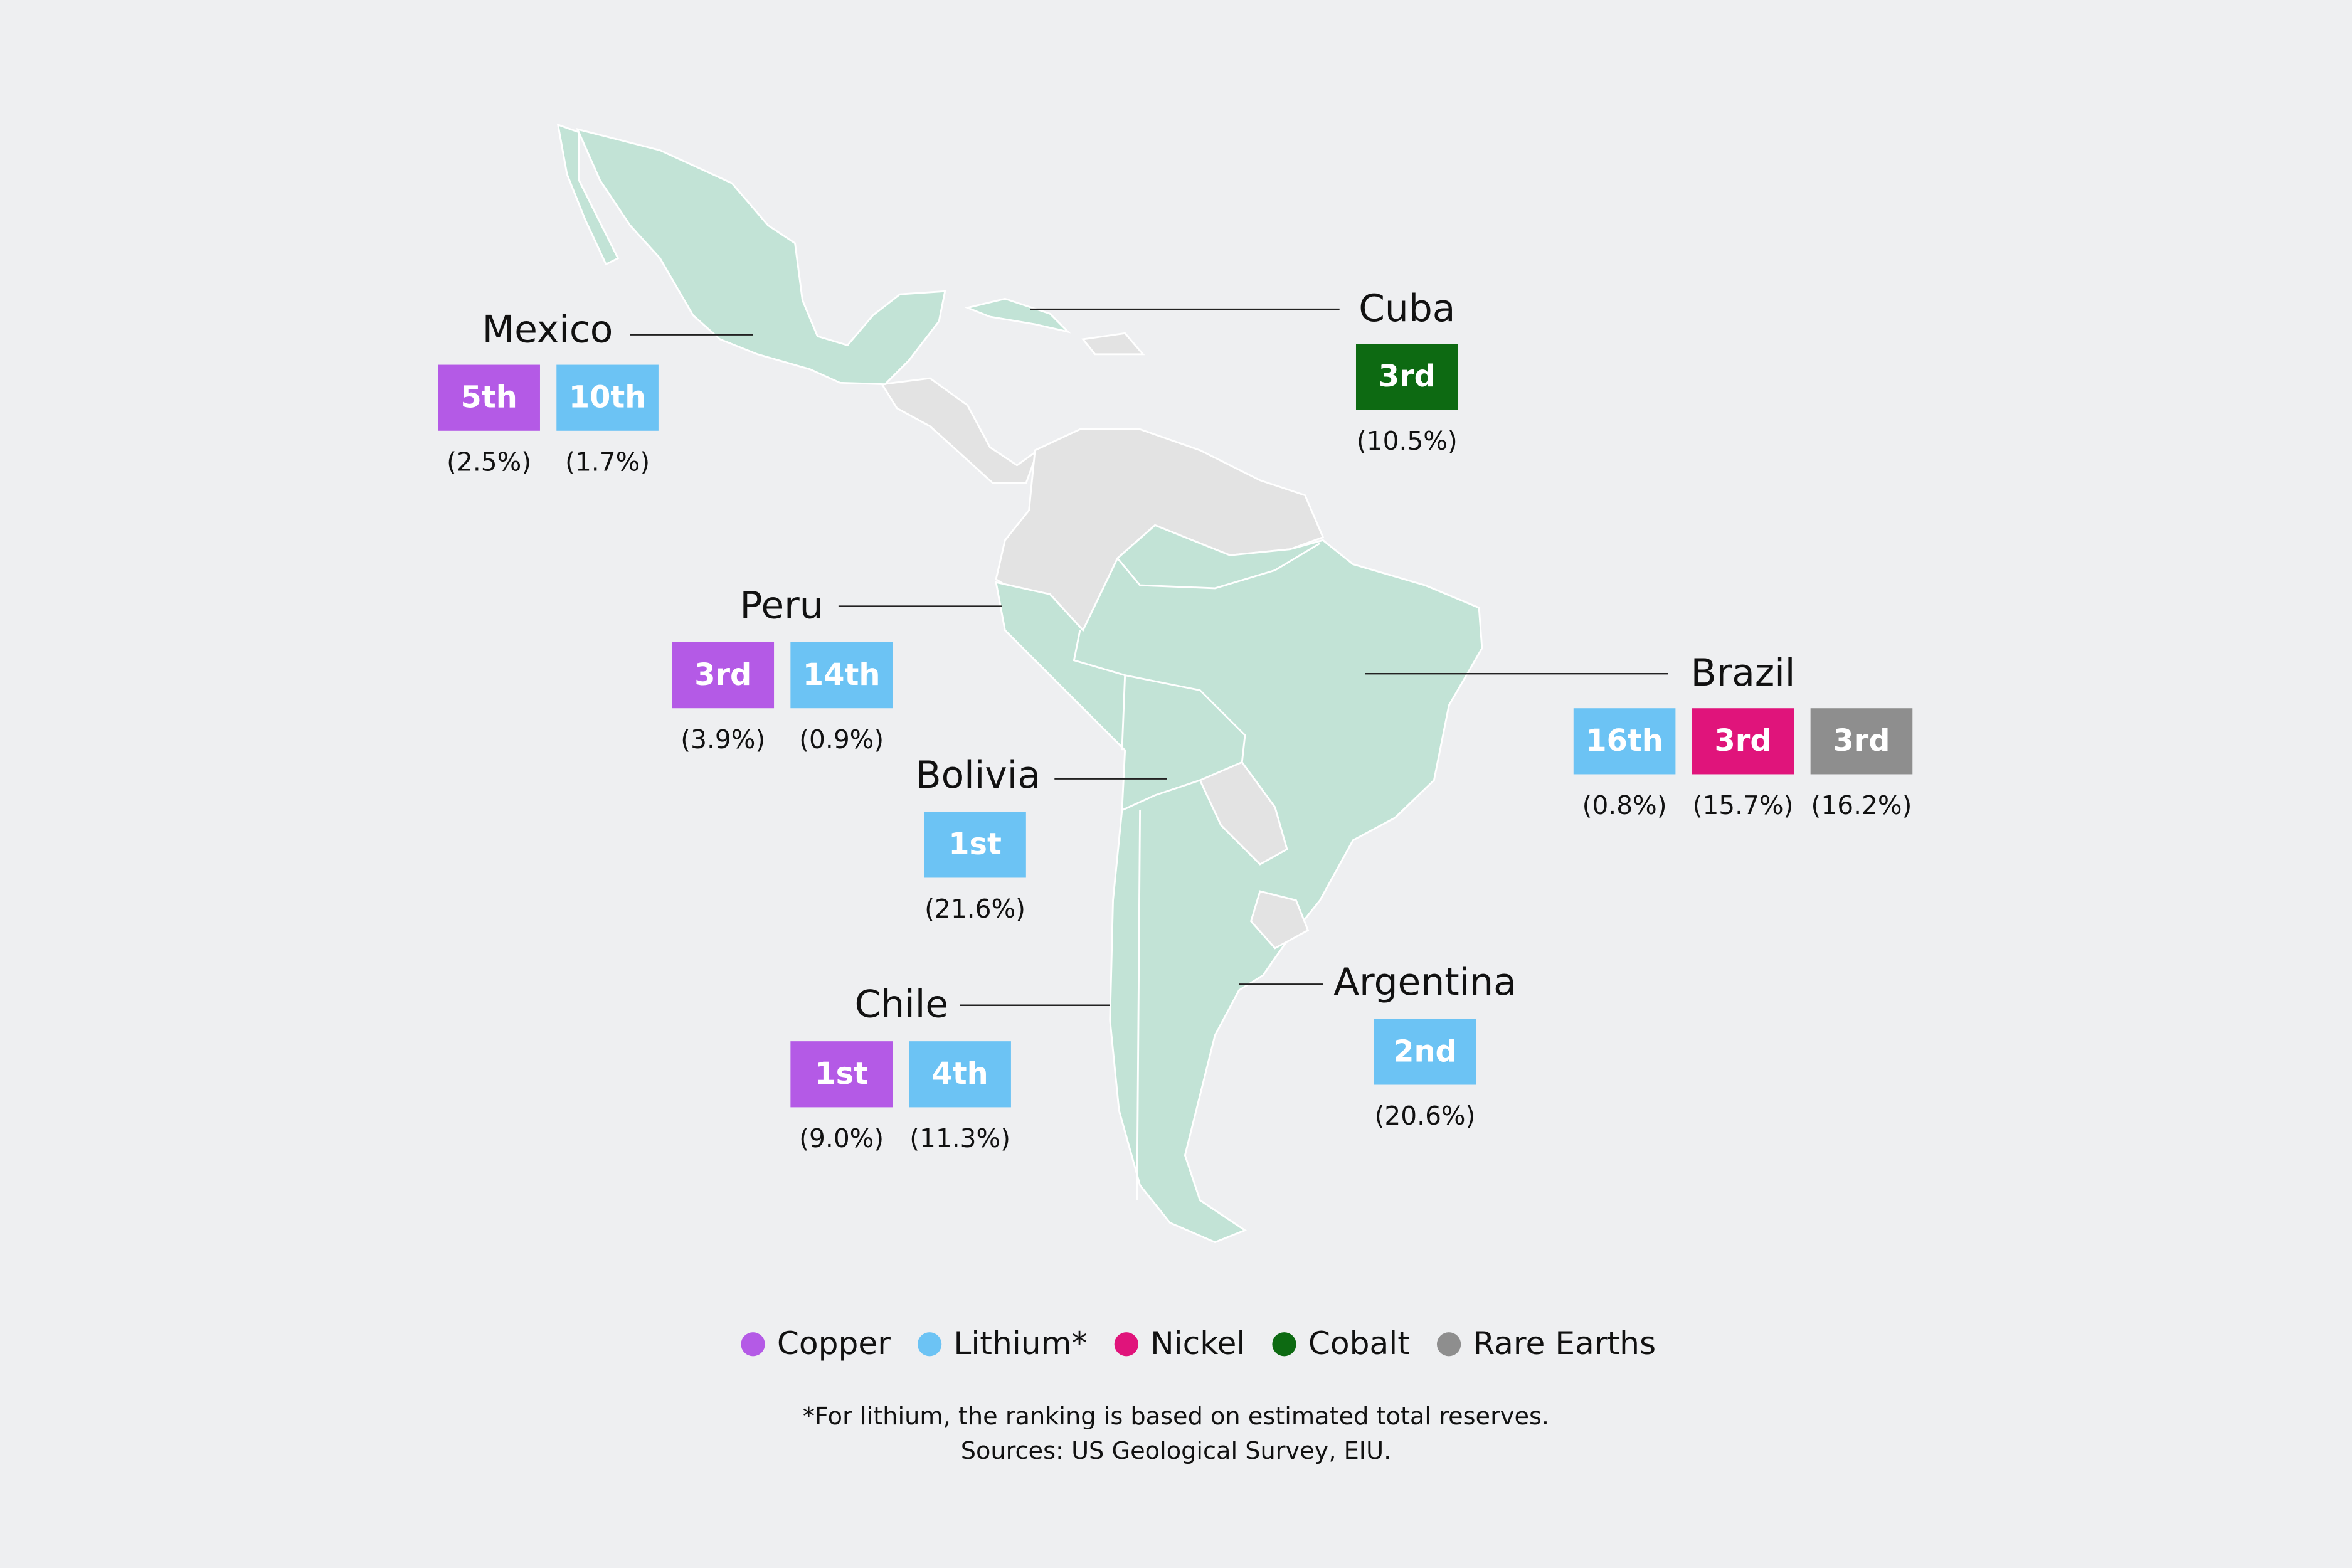  I want to click on share-text: (16.2%), so click(1861, 805).